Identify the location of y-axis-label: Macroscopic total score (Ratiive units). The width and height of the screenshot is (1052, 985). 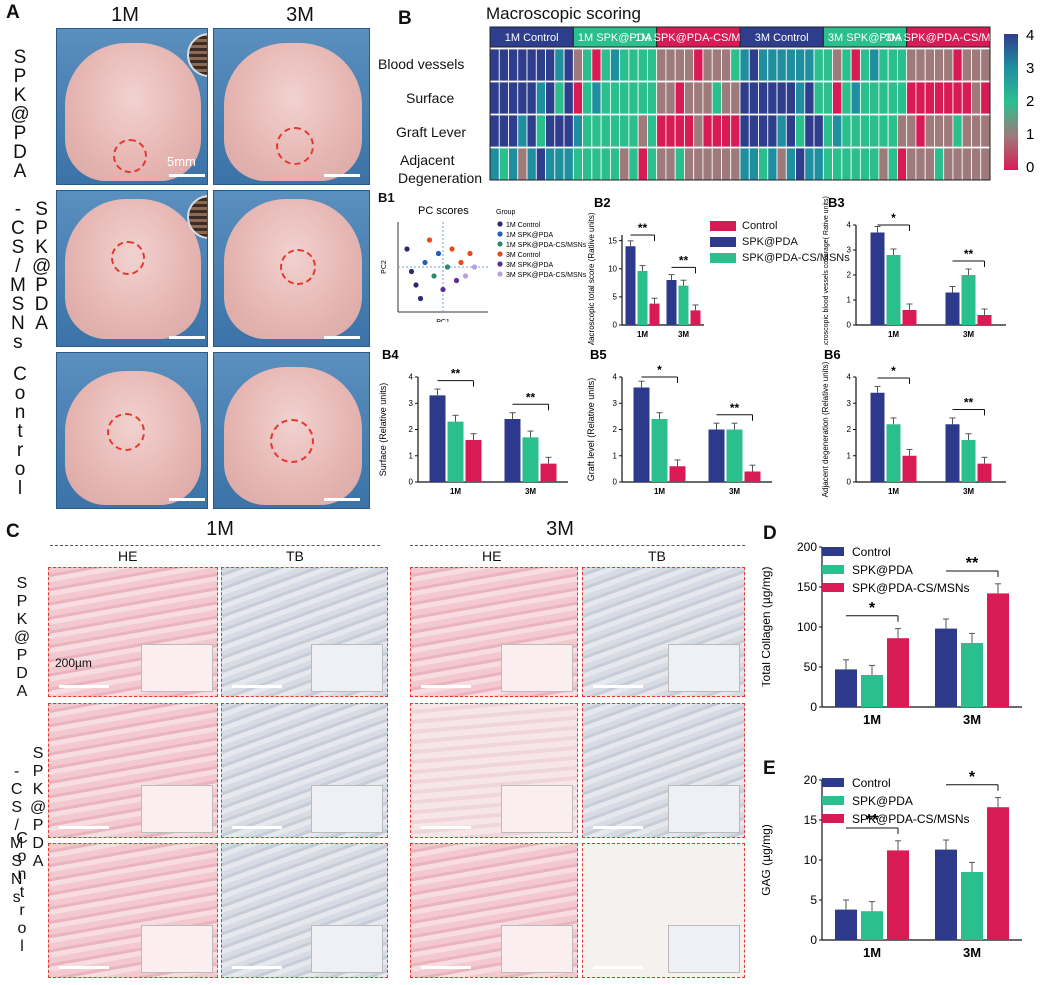
(591, 278).